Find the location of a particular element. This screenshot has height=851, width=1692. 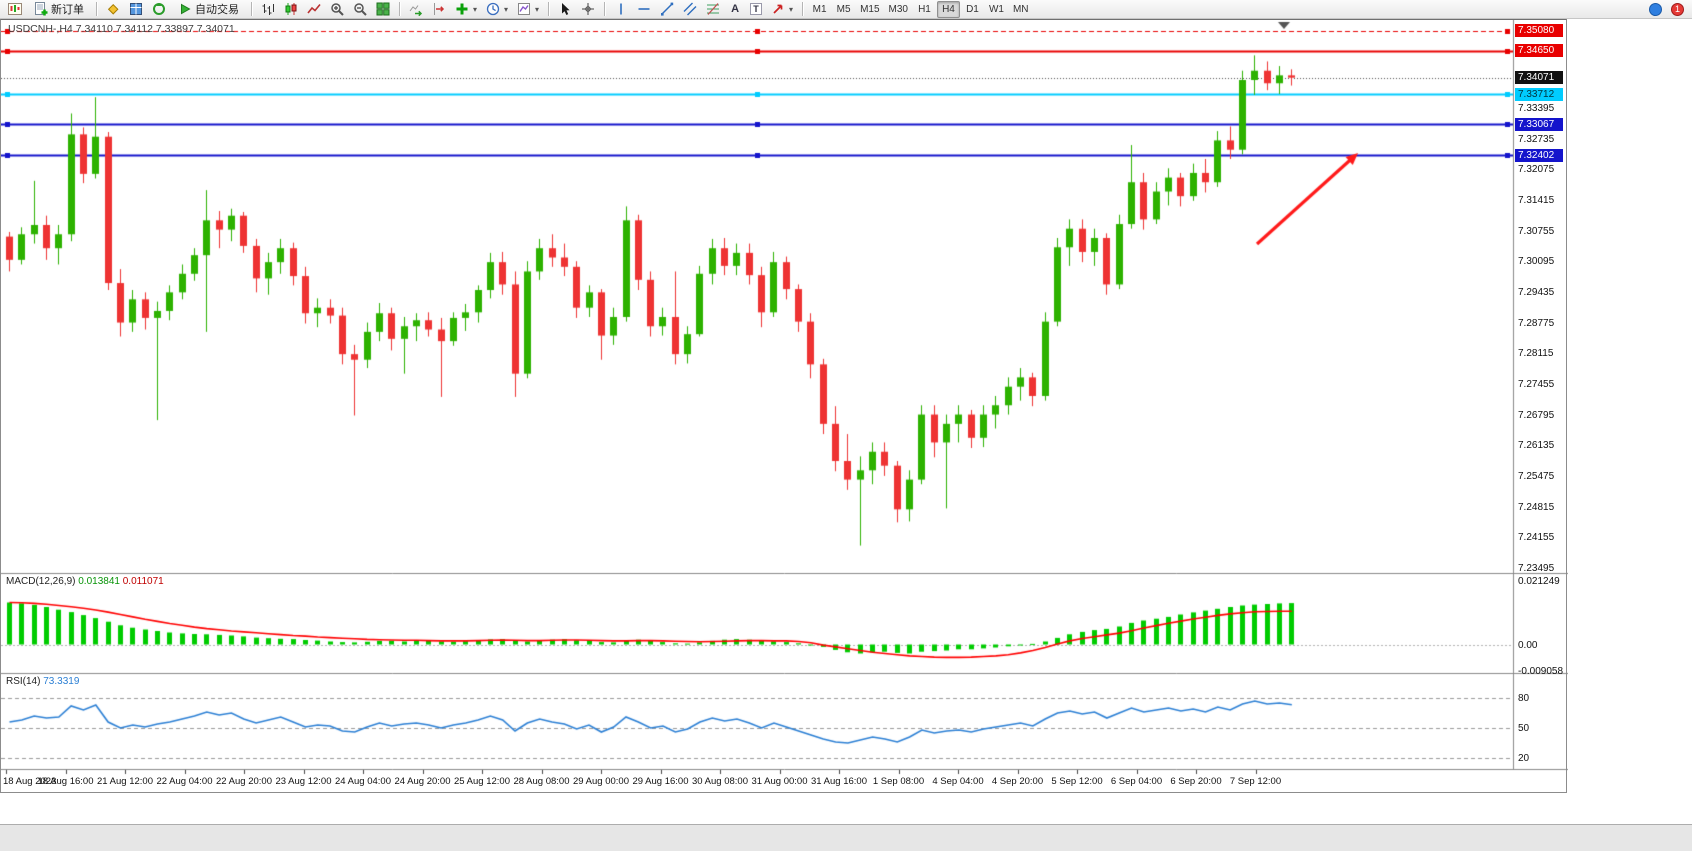

new-order-icon is located at coordinates (41, 9).